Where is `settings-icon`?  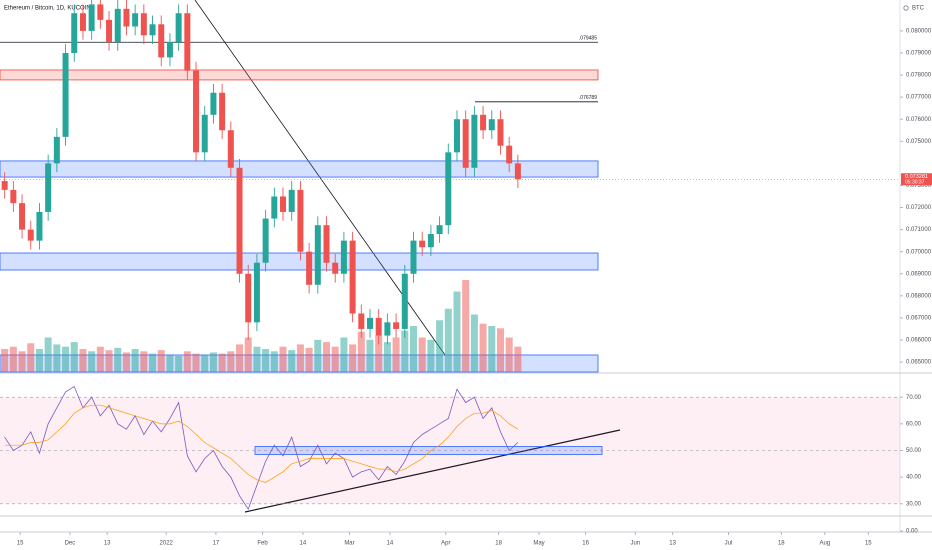
settings-icon is located at coordinates (906, 8).